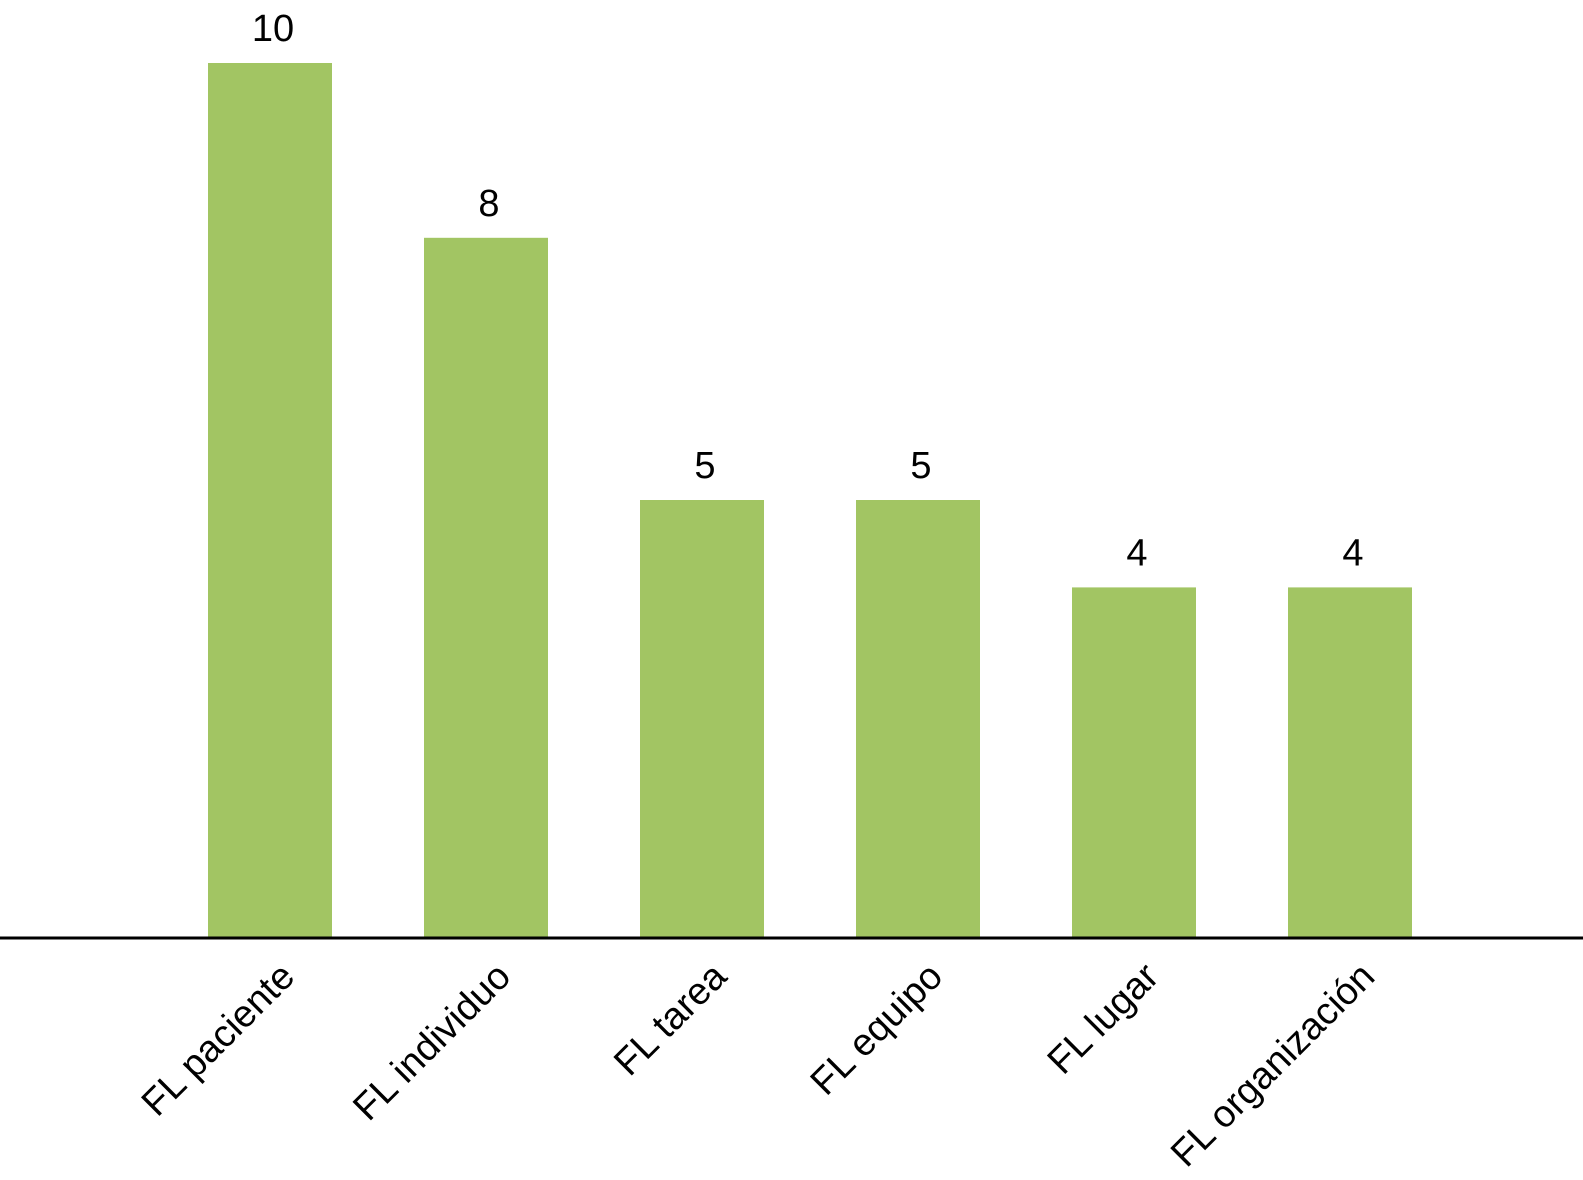 This screenshot has width=1583, height=1180. I want to click on x-tick-label-fl-organizacion: FL organización, so click(1273, 1065).